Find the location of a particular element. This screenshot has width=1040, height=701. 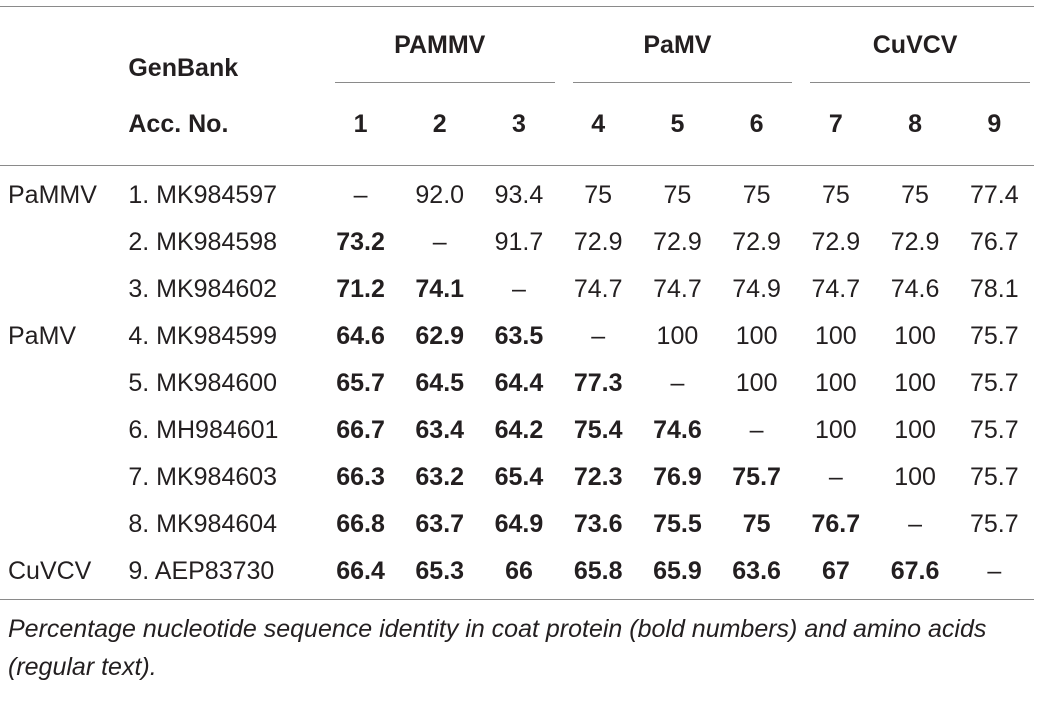

row-accession: 8. MK984604 is located at coordinates (203, 524).